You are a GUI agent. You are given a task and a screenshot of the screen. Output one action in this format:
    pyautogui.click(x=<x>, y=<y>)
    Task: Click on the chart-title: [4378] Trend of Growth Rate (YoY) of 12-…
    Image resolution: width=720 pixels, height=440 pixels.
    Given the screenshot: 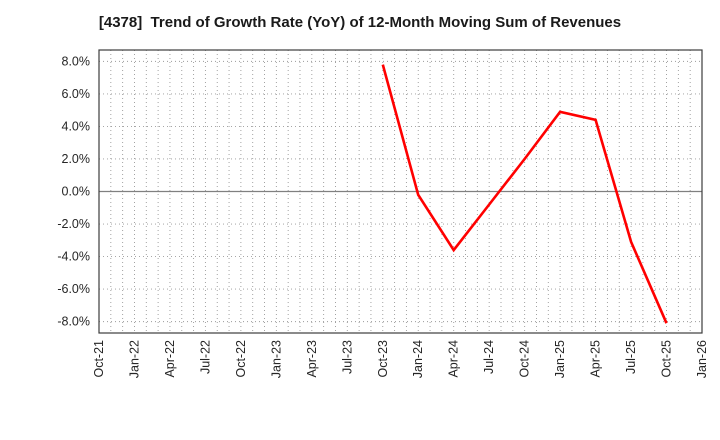 What is the action you would take?
    pyautogui.click(x=360, y=22)
    